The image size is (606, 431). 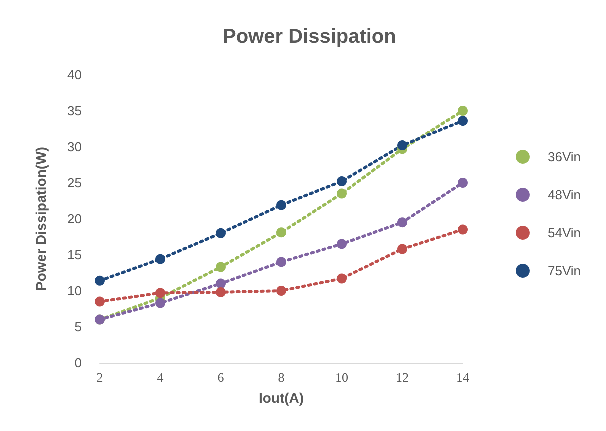 I want to click on x-axis-title: Iout(A), so click(x=281, y=398).